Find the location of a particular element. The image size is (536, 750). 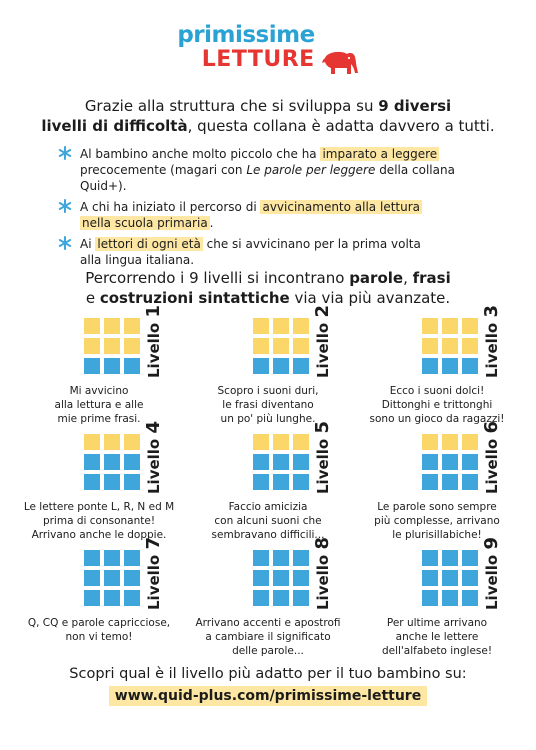

level-label: Livello 7 is located at coordinates (153, 573).